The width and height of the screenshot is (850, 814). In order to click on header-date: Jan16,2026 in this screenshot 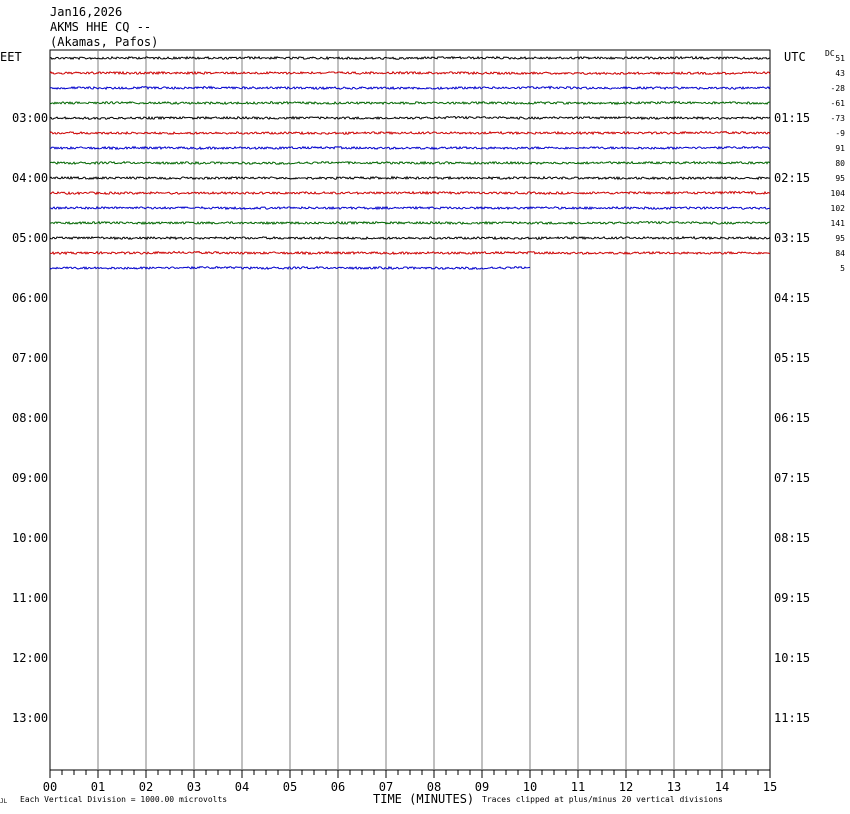, I will do `click(86, 12)`.